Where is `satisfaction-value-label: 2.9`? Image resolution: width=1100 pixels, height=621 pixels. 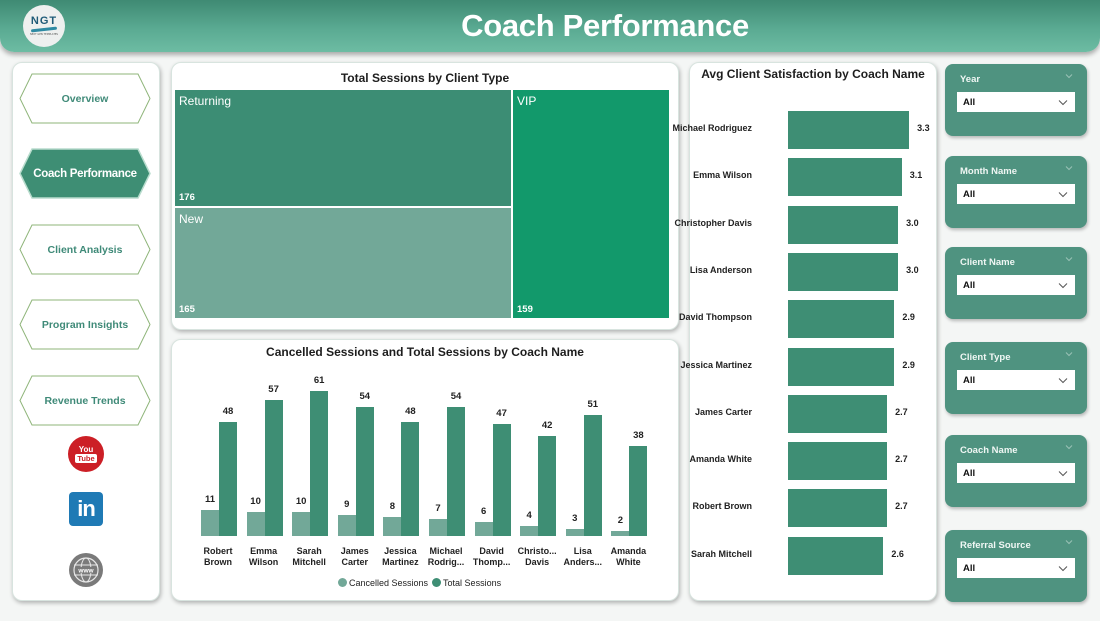
satisfaction-value-label: 2.9 is located at coordinates (908, 317).